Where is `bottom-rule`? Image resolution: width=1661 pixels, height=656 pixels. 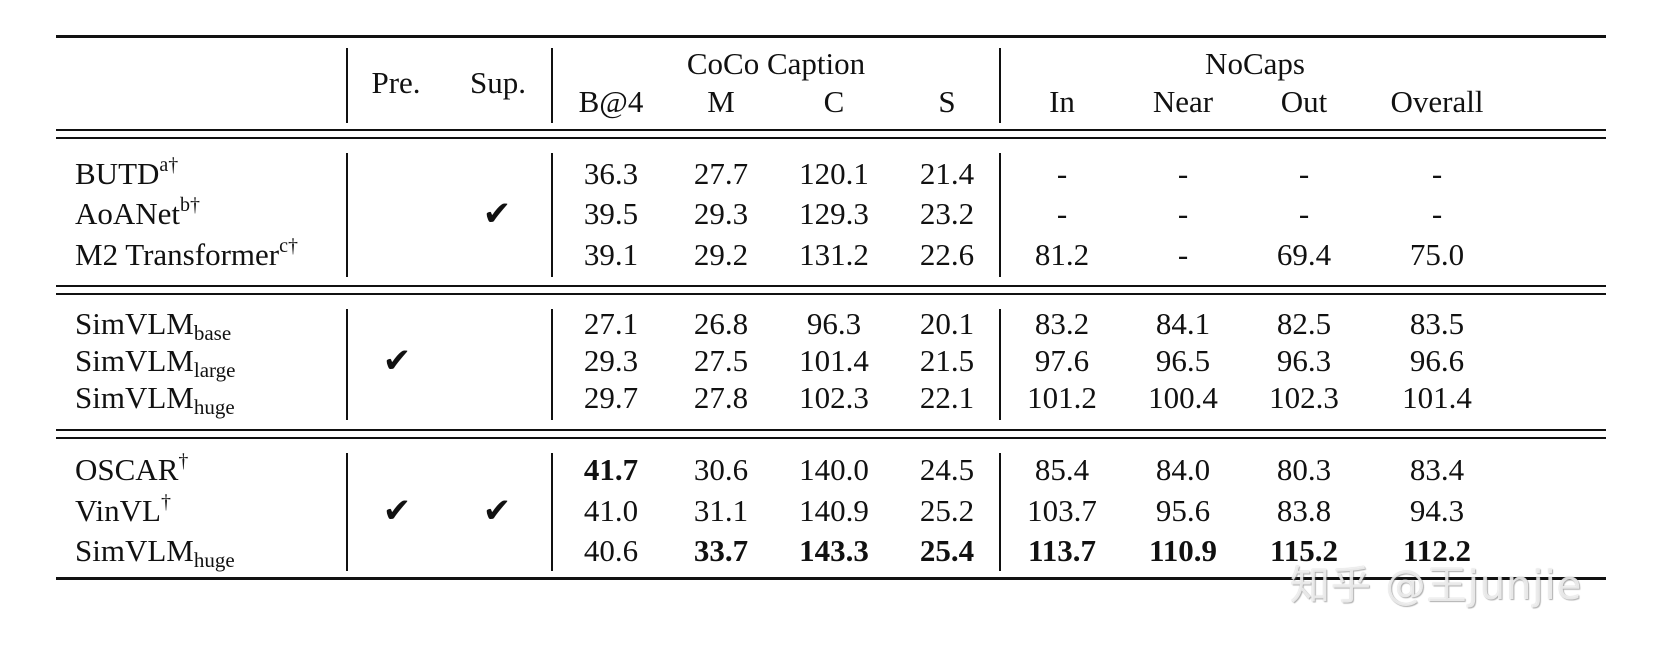 bottom-rule is located at coordinates (831, 578).